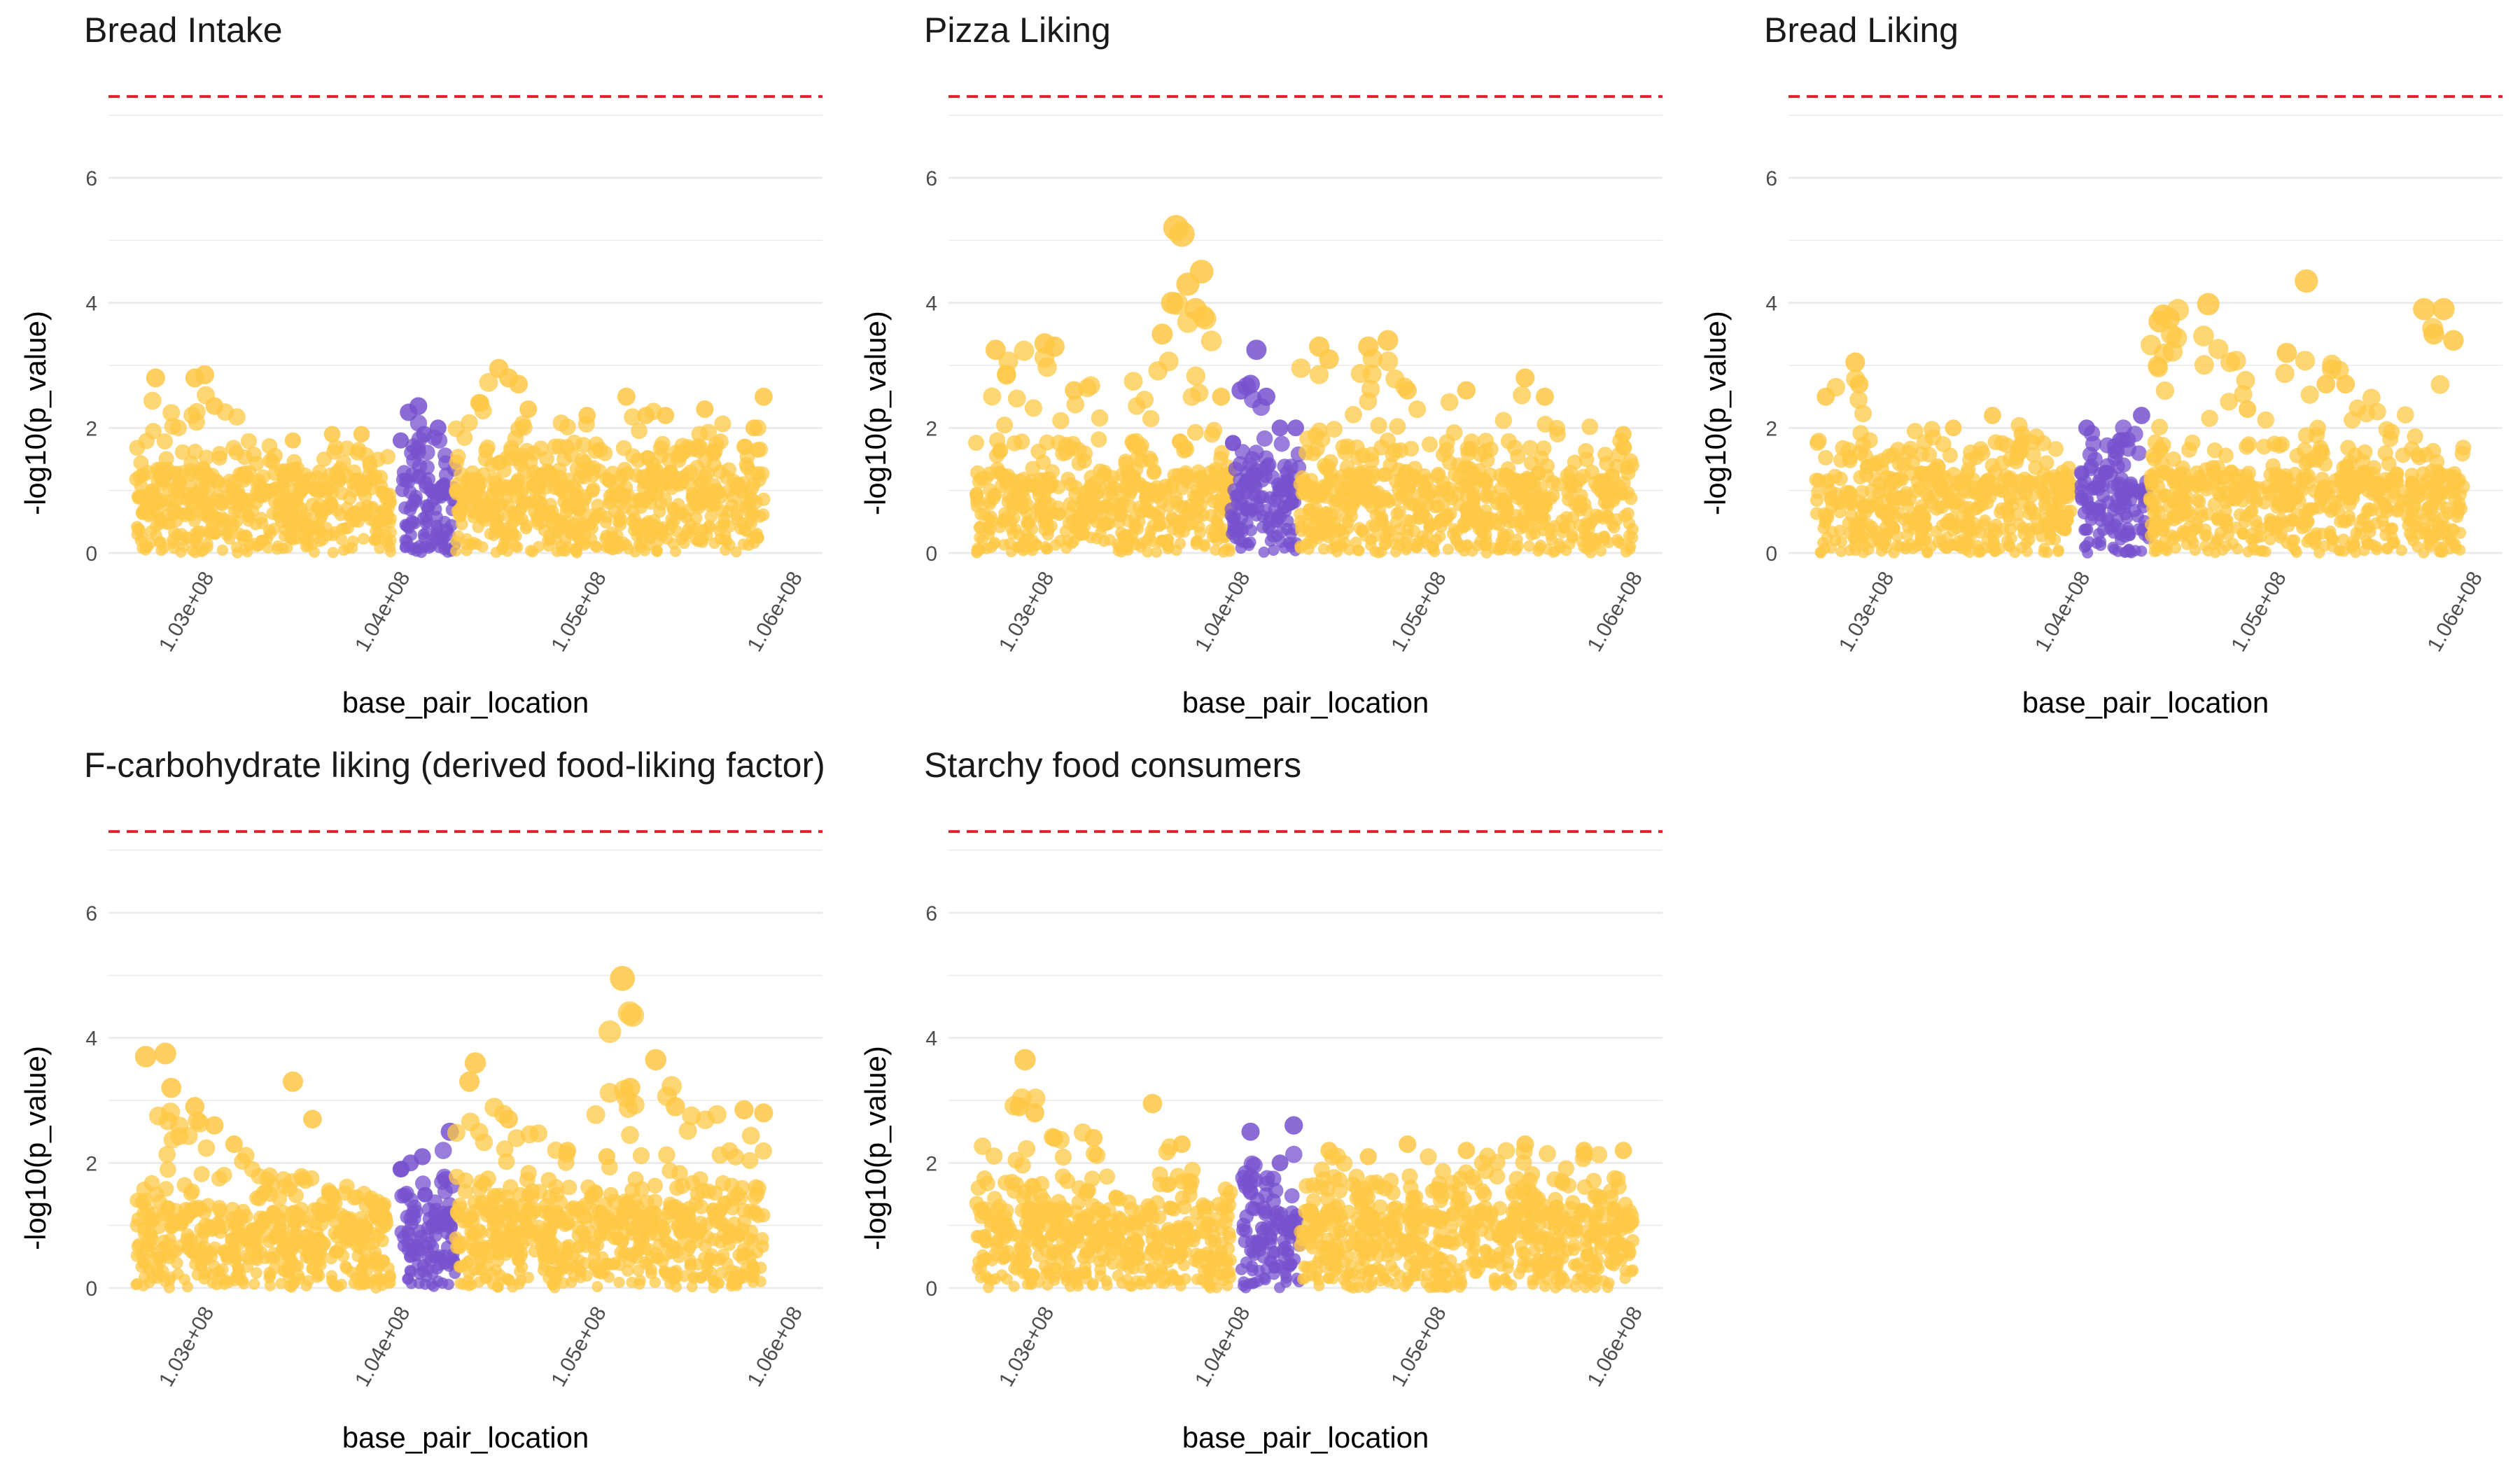  Describe the element at coordinates (35, 413) in the screenshot. I see `y-axis-title: -log10(p_value)` at that location.